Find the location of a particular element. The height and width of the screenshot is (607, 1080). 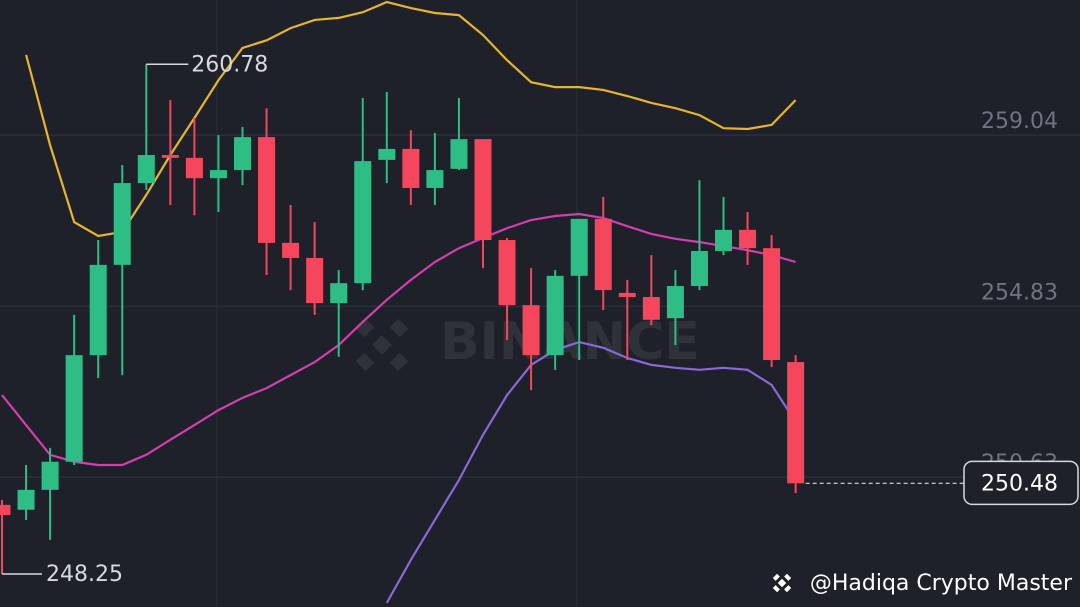

last-price-label: 250.48 is located at coordinates (1019, 483).